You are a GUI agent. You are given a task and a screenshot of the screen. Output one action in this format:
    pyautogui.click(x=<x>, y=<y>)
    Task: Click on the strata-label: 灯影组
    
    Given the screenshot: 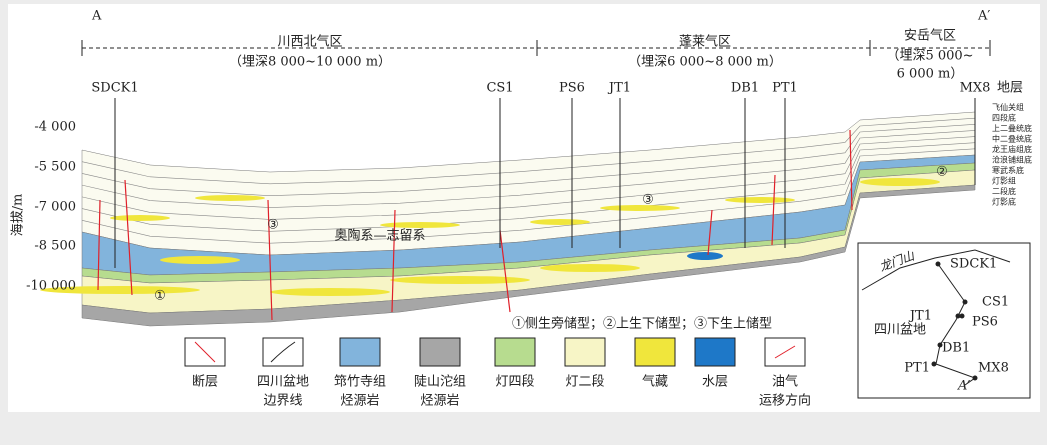 What is the action you would take?
    pyautogui.click(x=1004, y=181)
    